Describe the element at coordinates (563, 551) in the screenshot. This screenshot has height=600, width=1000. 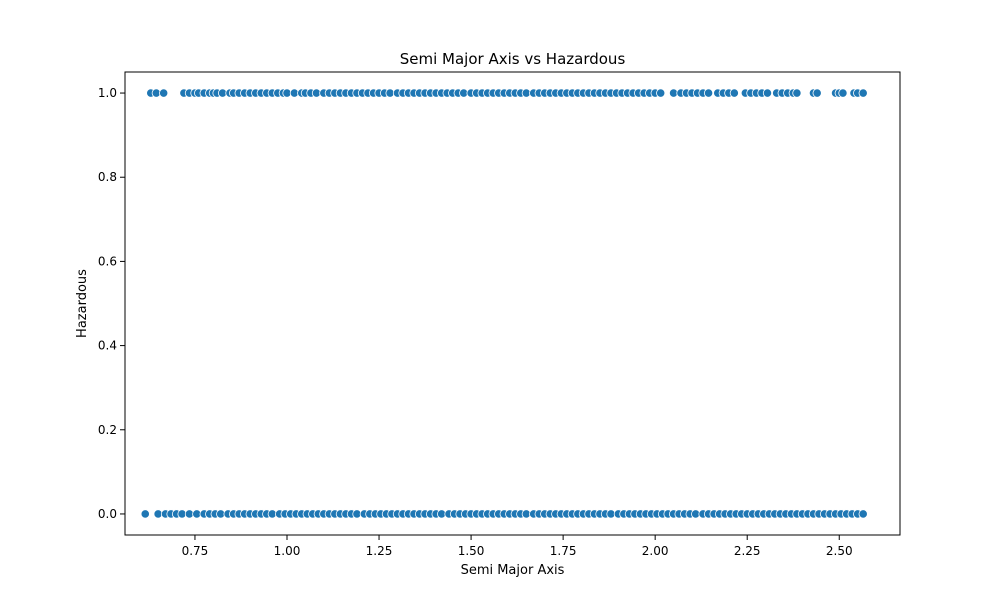
I see `x-tick-label: 1.75` at that location.